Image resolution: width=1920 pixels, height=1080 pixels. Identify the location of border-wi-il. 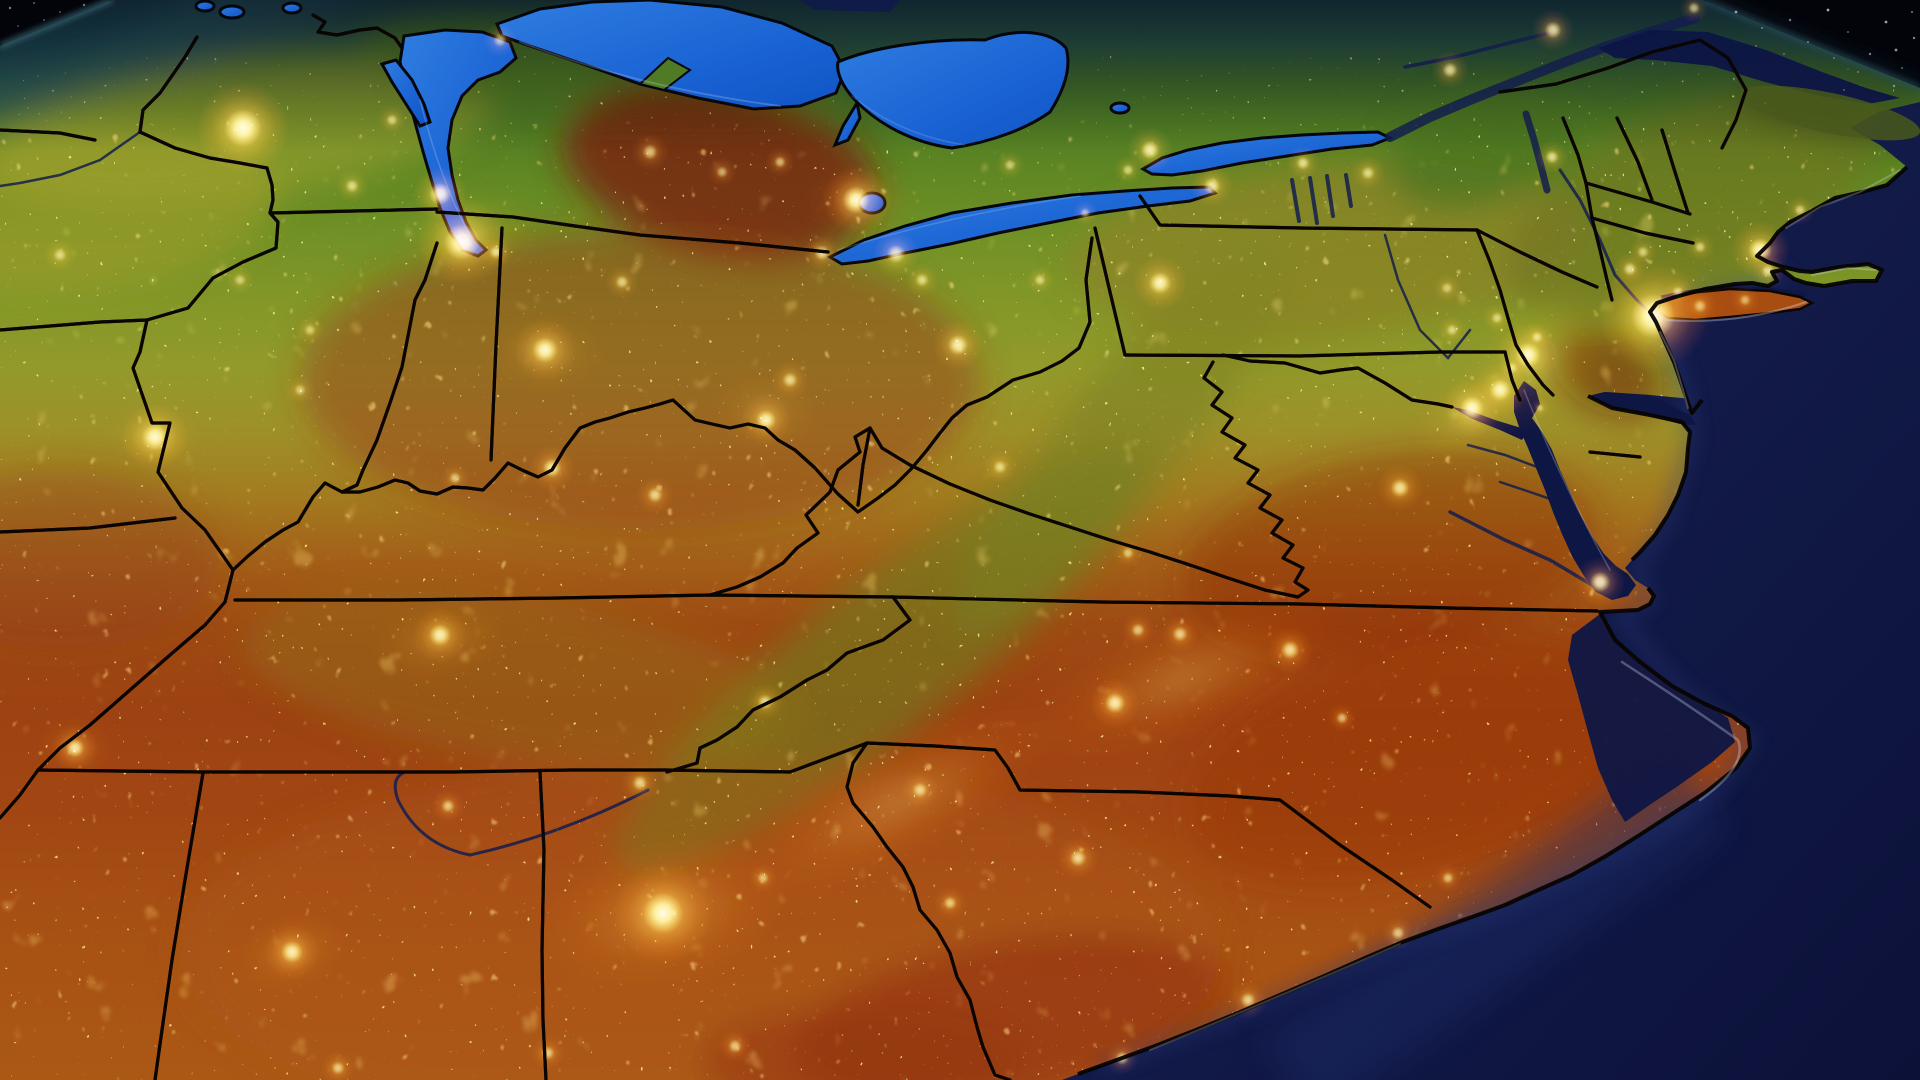
(353, 211).